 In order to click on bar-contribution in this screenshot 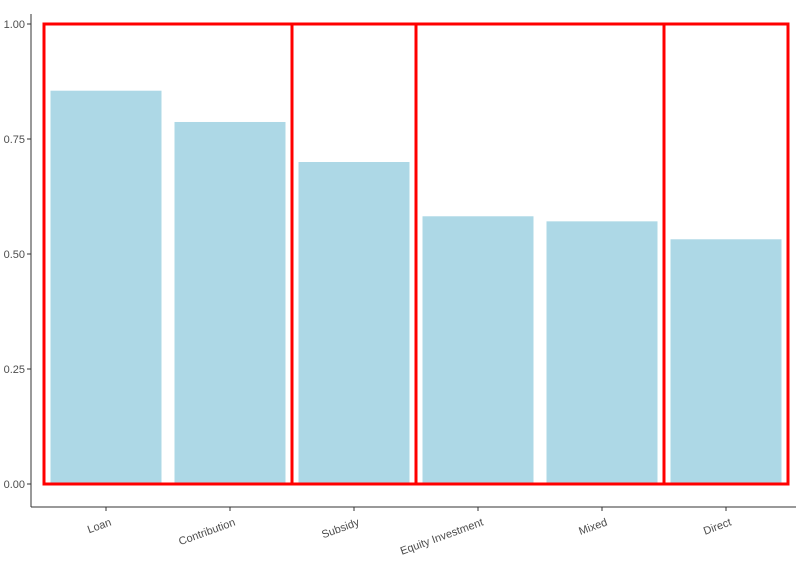, I will do `click(230, 302)`.